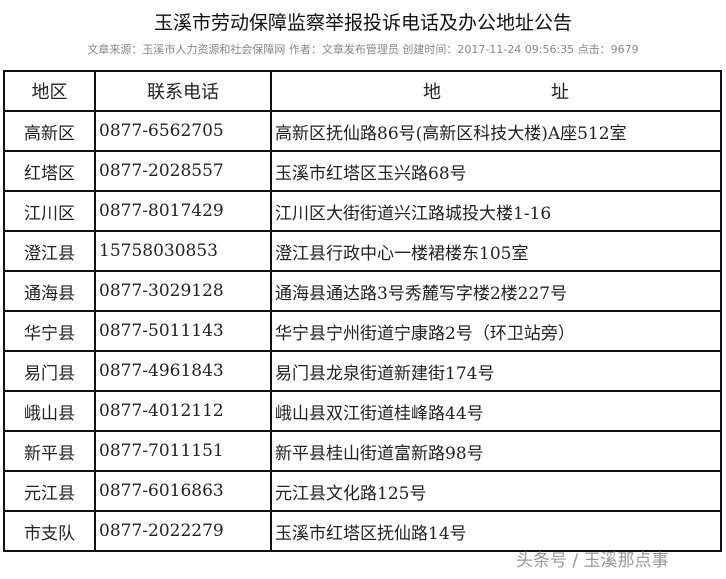 The width and height of the screenshot is (726, 579). Describe the element at coordinates (496, 291) in the screenshot. I see `address-cell: 通海县通达路3号秀麓写字楼2楼227号` at that location.